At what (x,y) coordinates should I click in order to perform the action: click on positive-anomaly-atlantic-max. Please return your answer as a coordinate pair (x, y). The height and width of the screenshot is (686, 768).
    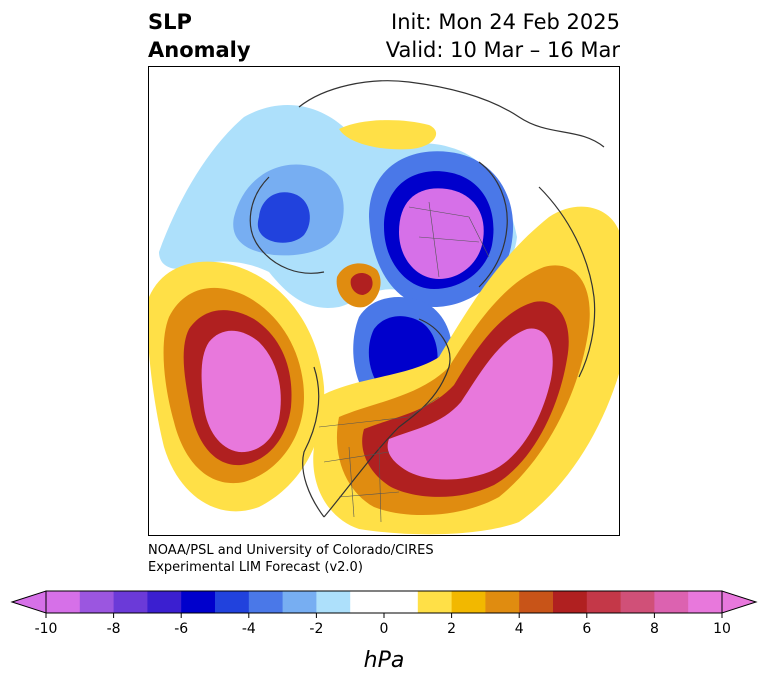
    Looking at the image, I should click on (470, 404).